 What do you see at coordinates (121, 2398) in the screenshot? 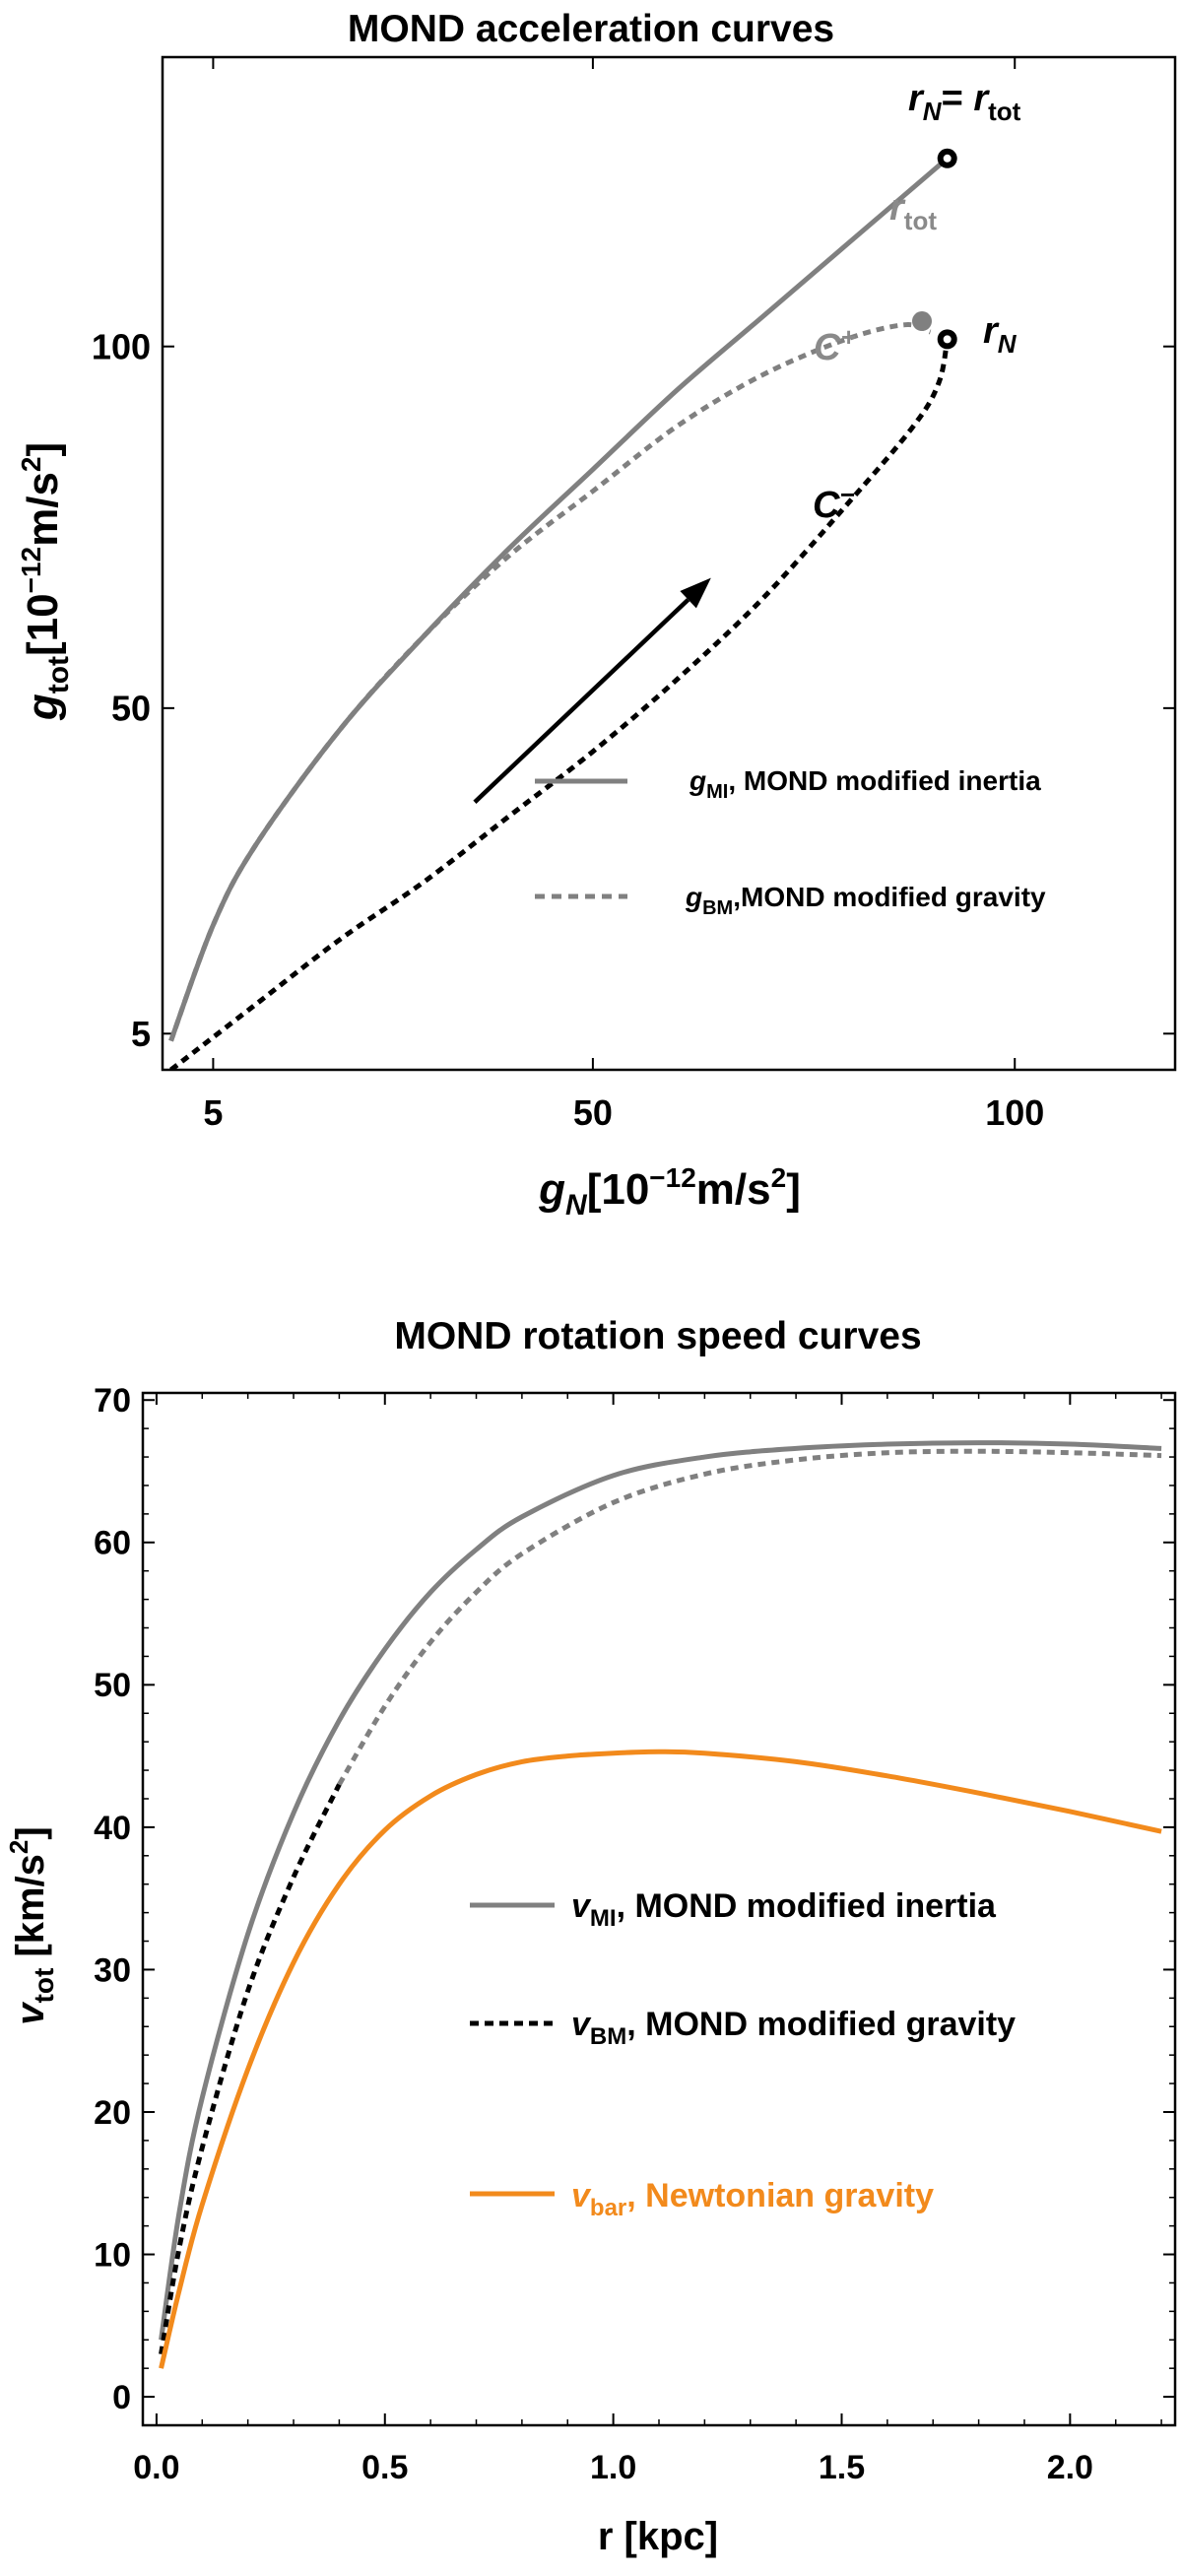
I see `y-tick-label: 0` at bounding box center [121, 2398].